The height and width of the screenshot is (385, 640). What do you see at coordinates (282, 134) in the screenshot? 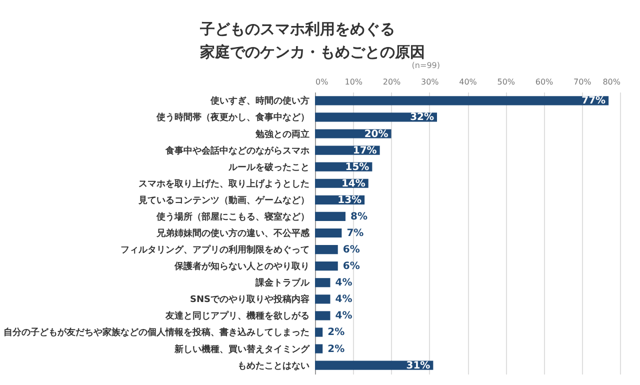
I see `y-tick-label: 勉強との両立` at bounding box center [282, 134].